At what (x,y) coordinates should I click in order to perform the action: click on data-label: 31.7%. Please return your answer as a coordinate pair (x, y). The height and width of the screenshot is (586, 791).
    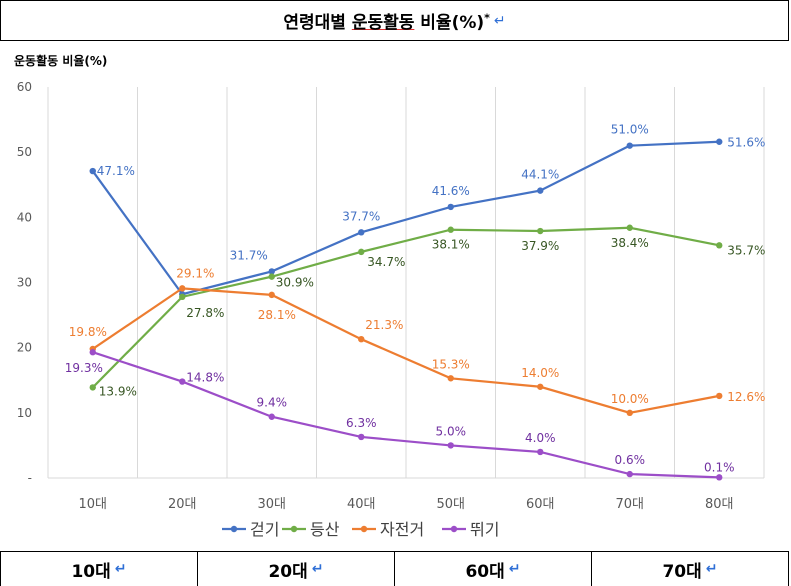
    Looking at the image, I should click on (249, 255).